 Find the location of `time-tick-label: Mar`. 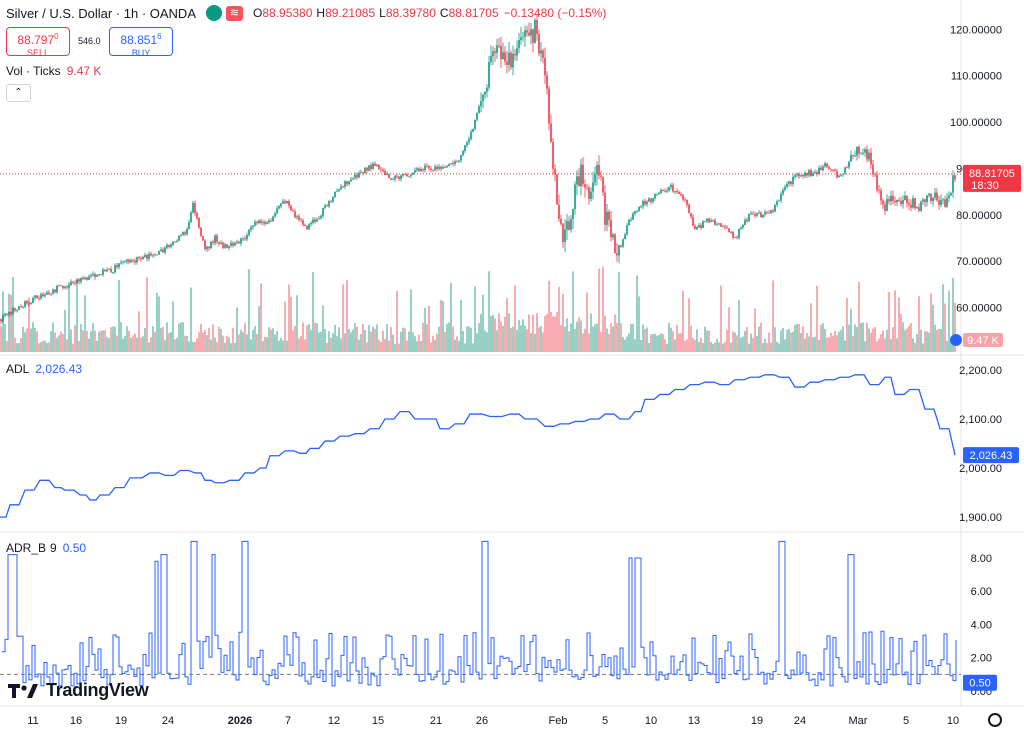

time-tick-label: Mar is located at coordinates (858, 721).